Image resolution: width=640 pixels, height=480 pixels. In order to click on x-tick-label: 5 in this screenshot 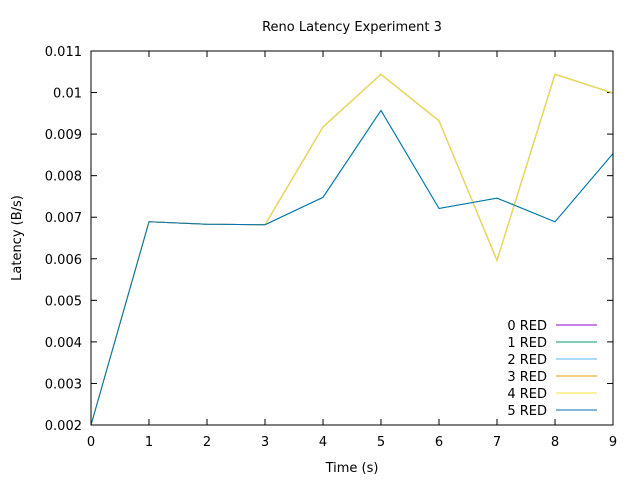, I will do `click(381, 442)`.